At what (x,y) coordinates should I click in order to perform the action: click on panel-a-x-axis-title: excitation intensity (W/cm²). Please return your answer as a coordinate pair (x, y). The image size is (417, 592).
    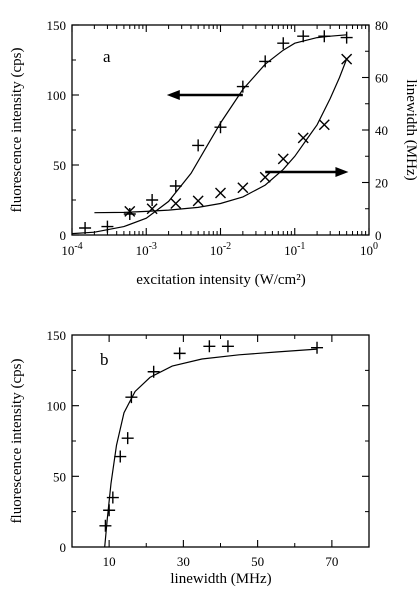
    Looking at the image, I should click on (220, 280).